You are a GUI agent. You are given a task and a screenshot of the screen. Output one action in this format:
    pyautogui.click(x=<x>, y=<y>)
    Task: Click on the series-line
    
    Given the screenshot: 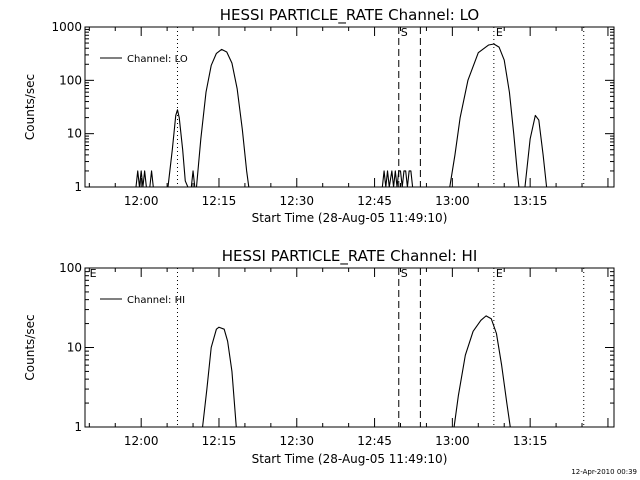 What is the action you would take?
    pyautogui.click(x=356, y=371)
    